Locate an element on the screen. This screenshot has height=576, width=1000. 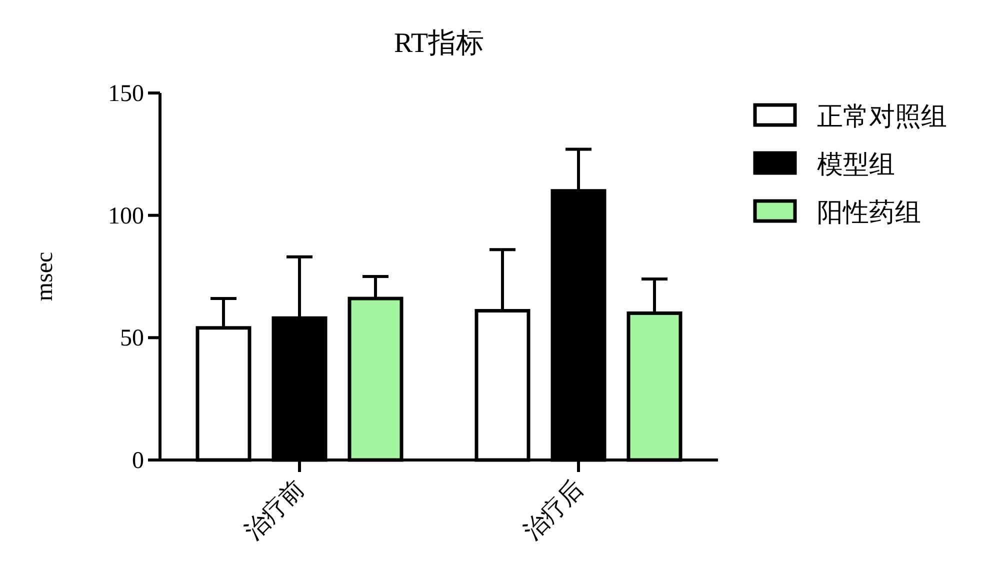
y-axis-title: msec is located at coordinates (45, 277).